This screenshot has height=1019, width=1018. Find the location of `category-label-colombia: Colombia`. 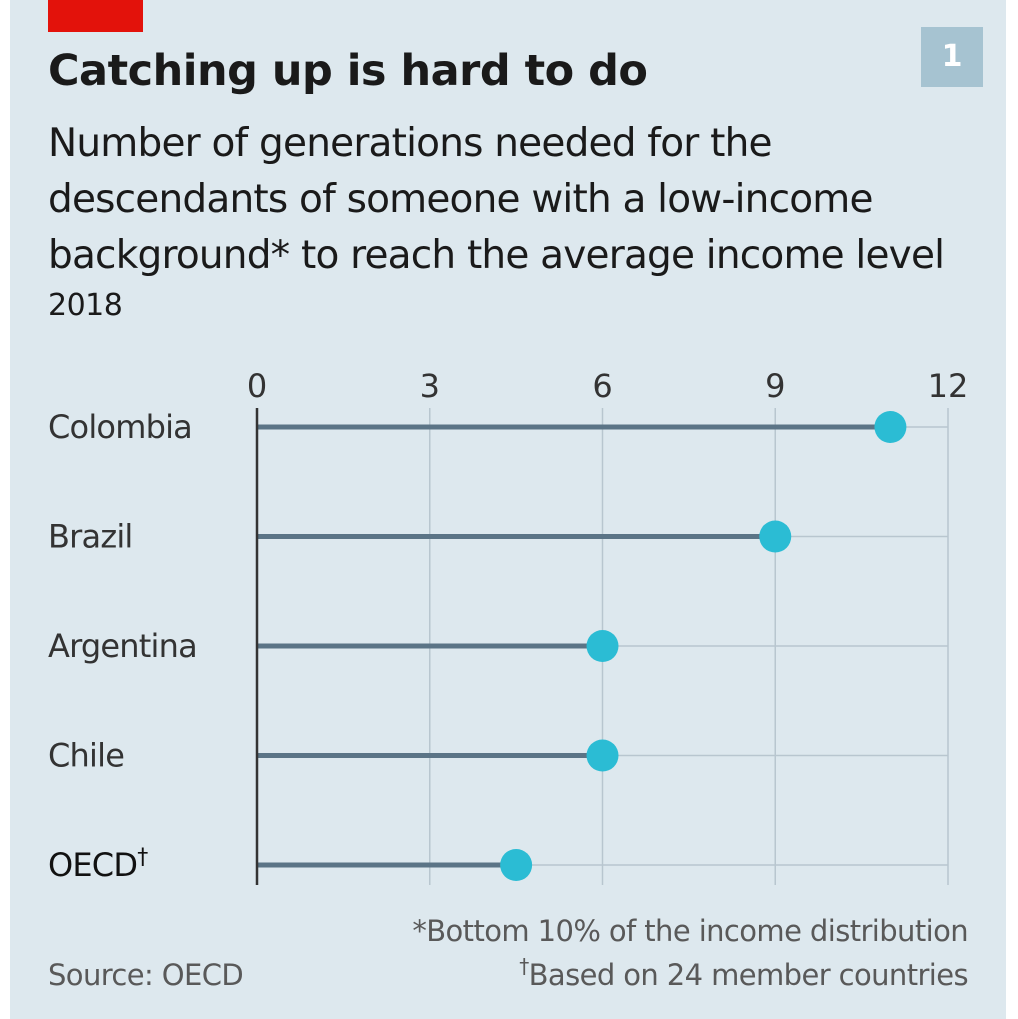

category-label-colombia: Colombia is located at coordinates (120, 427).